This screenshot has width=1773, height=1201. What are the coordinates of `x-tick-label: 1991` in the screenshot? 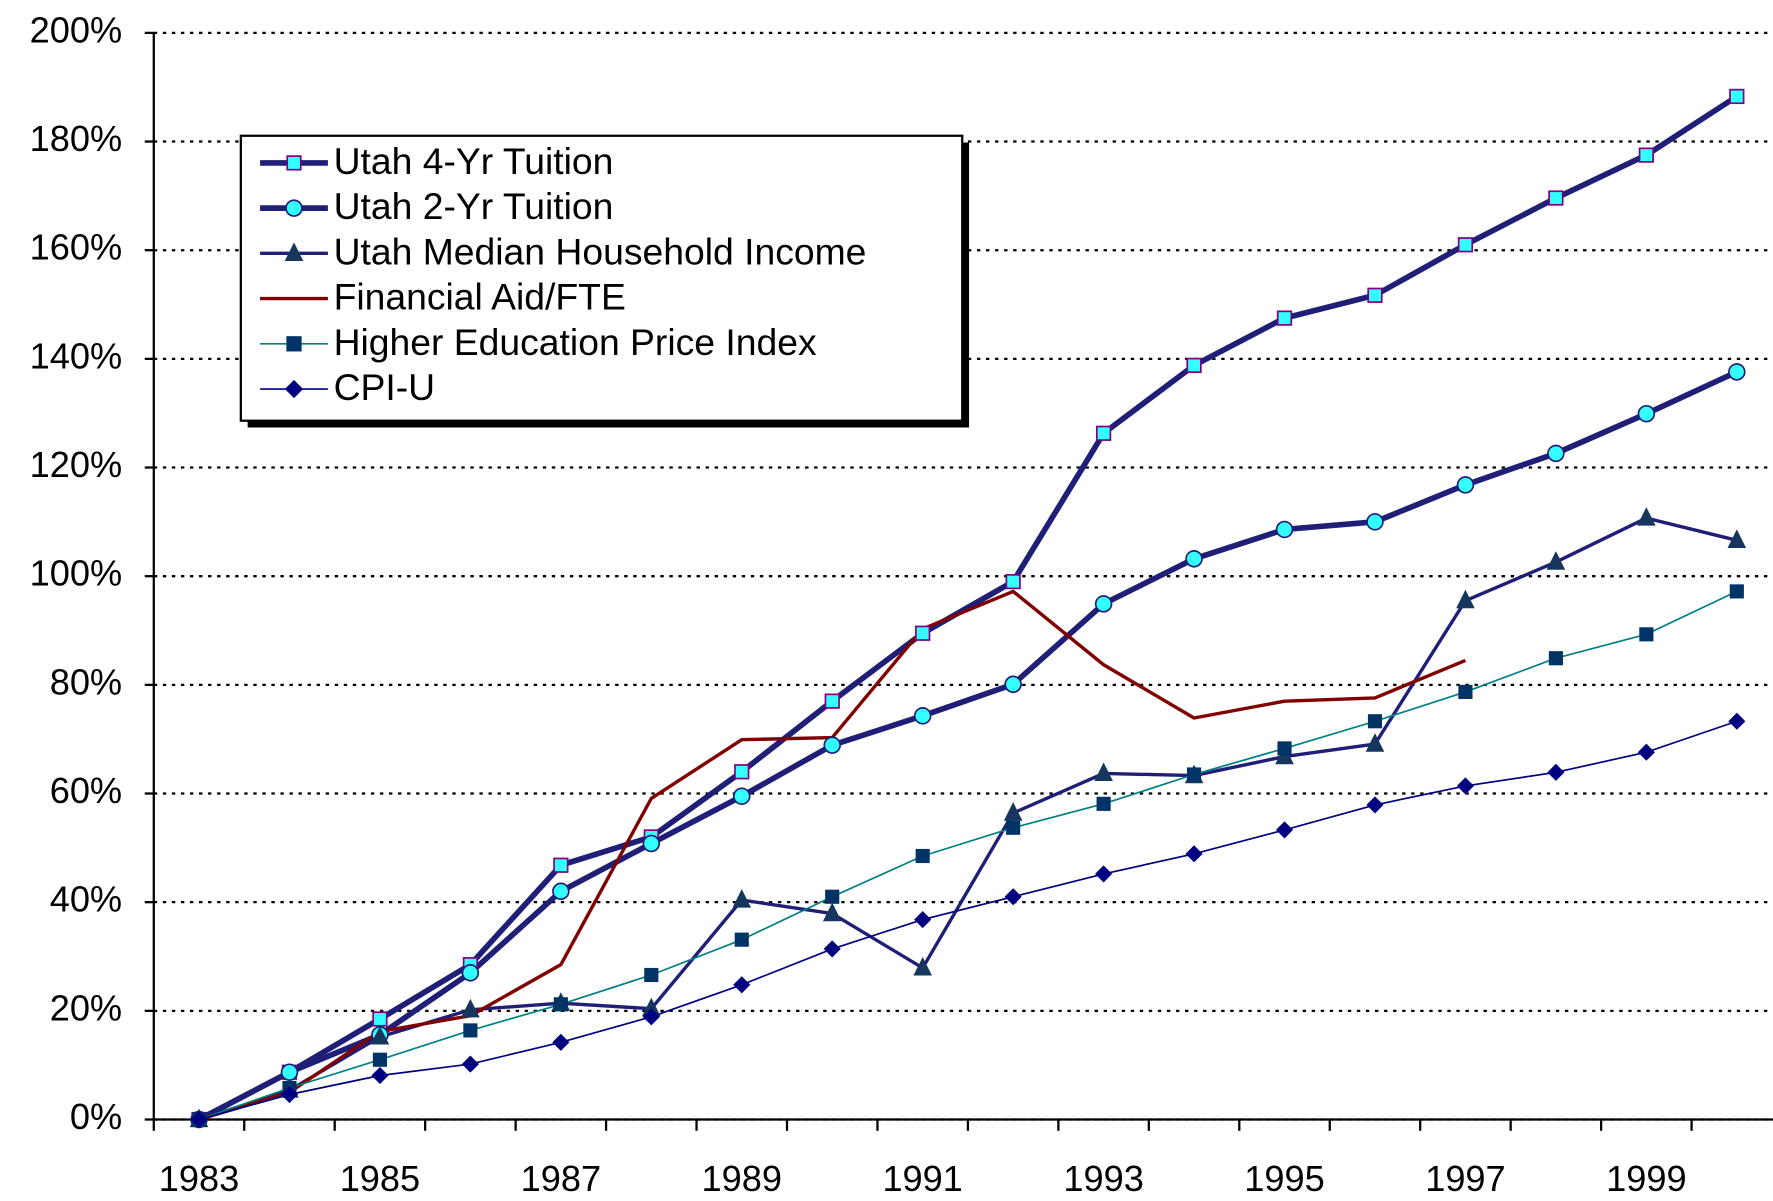 It's located at (922, 1178).